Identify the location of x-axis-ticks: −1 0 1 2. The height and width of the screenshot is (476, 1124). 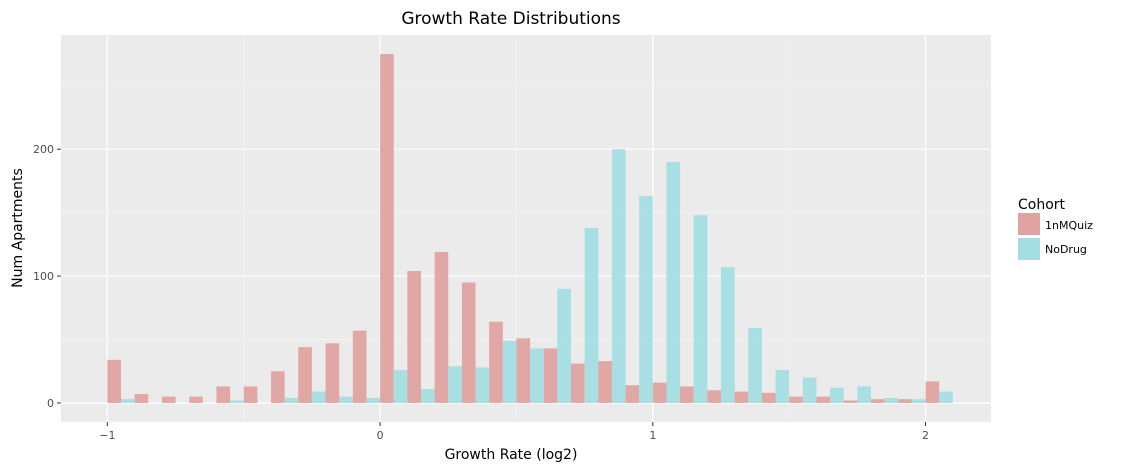
(514, 432).